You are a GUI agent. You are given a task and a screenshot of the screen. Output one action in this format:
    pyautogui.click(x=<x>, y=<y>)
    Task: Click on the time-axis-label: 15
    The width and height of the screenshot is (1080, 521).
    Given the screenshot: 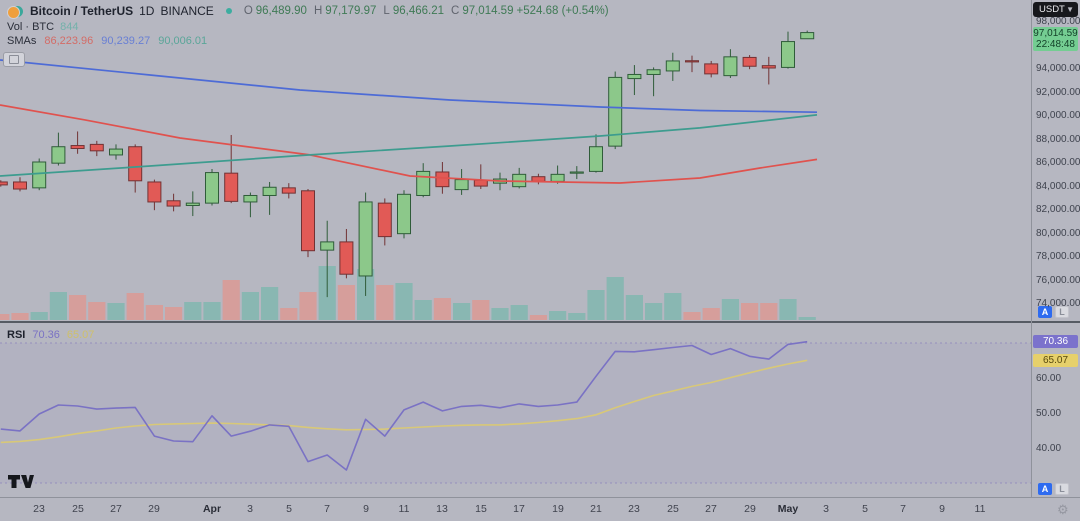 What is the action you would take?
    pyautogui.click(x=481, y=509)
    